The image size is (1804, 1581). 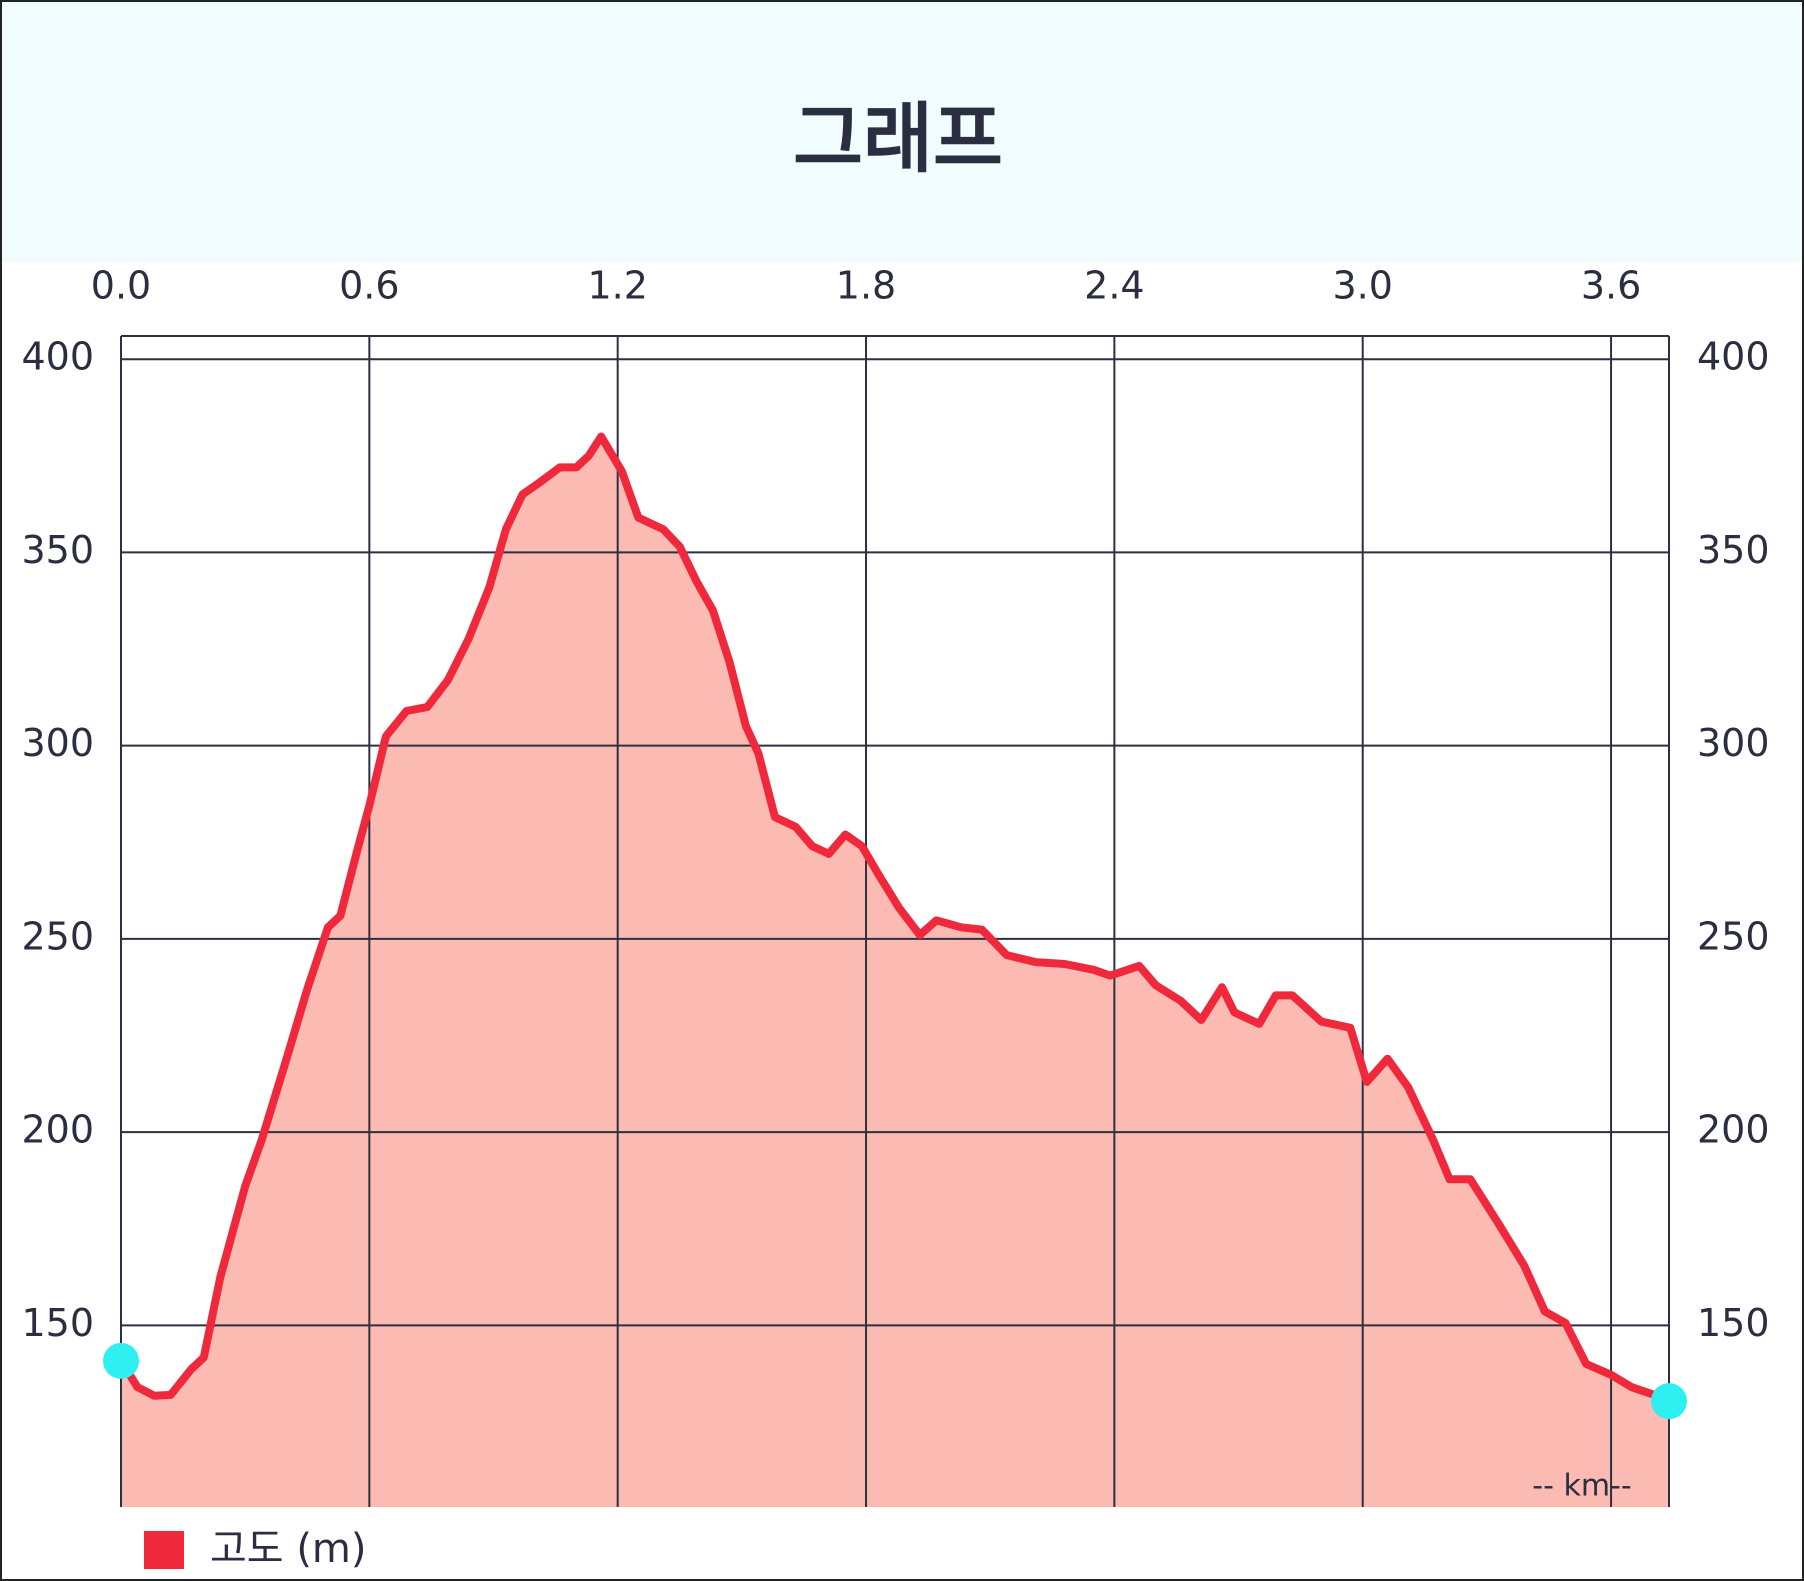 What do you see at coordinates (1733, 936) in the screenshot?
I see `y-tick-label-right: 250` at bounding box center [1733, 936].